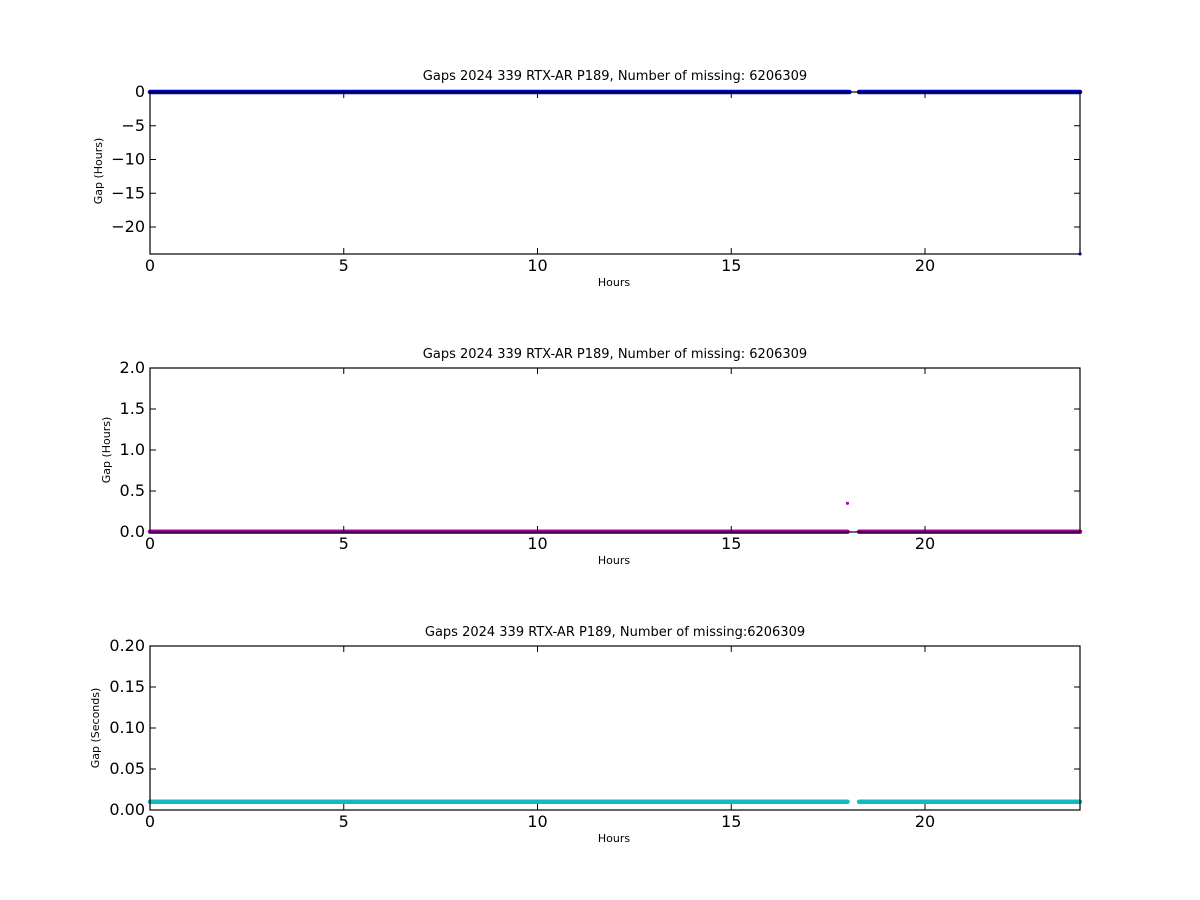  I want to click on data-point, so click(847, 503).